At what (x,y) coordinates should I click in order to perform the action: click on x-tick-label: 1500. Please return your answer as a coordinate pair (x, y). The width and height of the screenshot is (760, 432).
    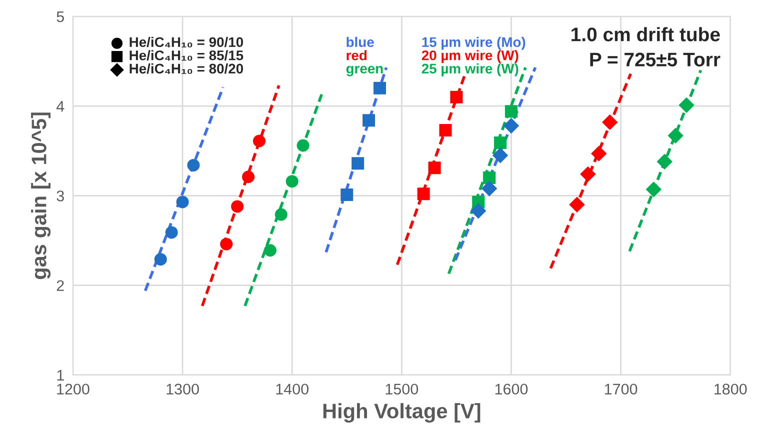
    Looking at the image, I should click on (402, 389).